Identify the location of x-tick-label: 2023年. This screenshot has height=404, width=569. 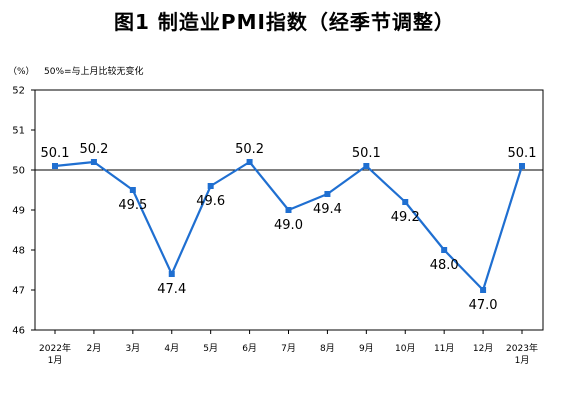
(522, 348).